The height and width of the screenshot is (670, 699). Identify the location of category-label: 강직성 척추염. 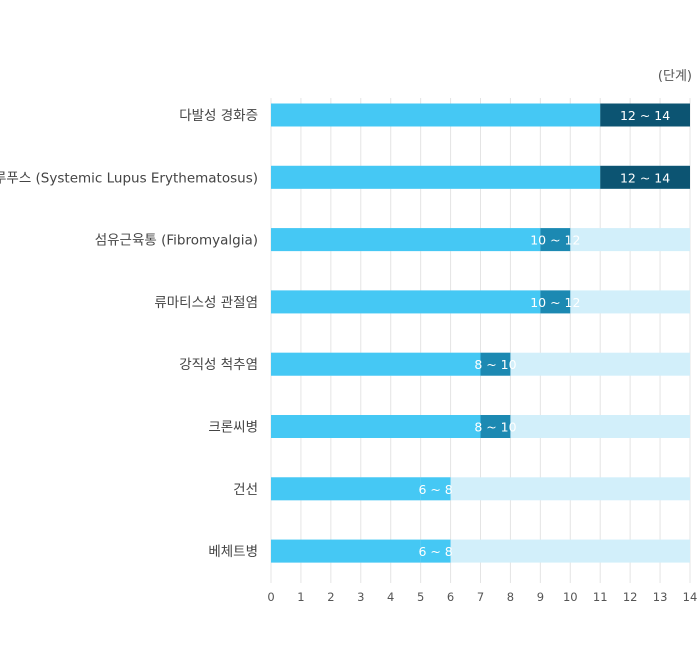
(218, 365).